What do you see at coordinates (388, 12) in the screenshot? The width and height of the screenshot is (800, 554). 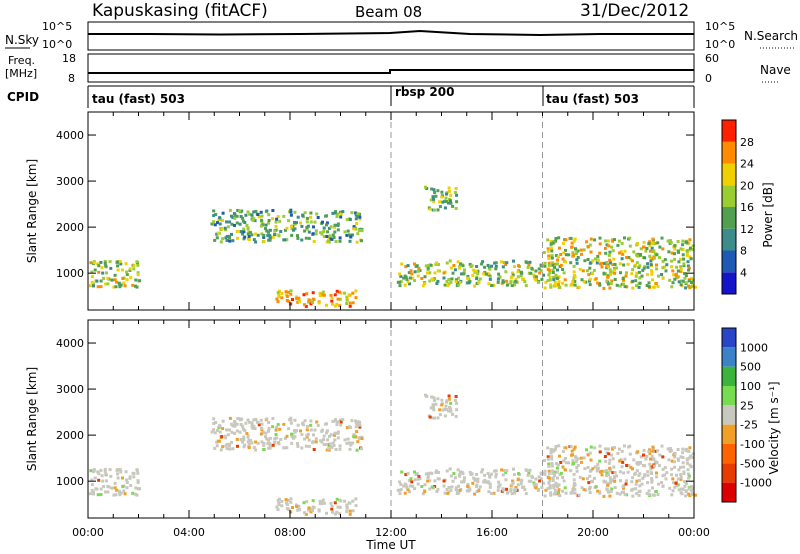 I see `beam-title: Beam 08` at bounding box center [388, 12].